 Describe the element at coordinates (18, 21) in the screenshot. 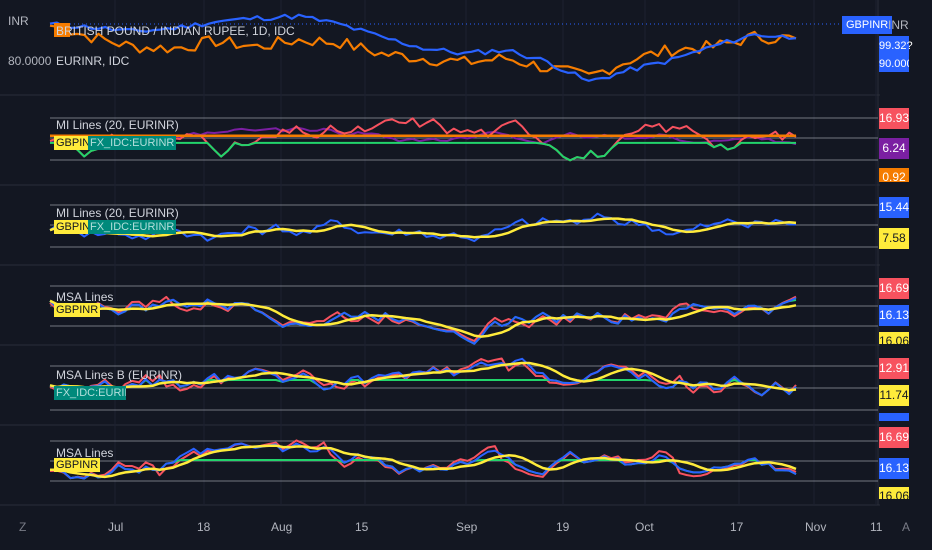

I see `left-unit-label: INR` at that location.